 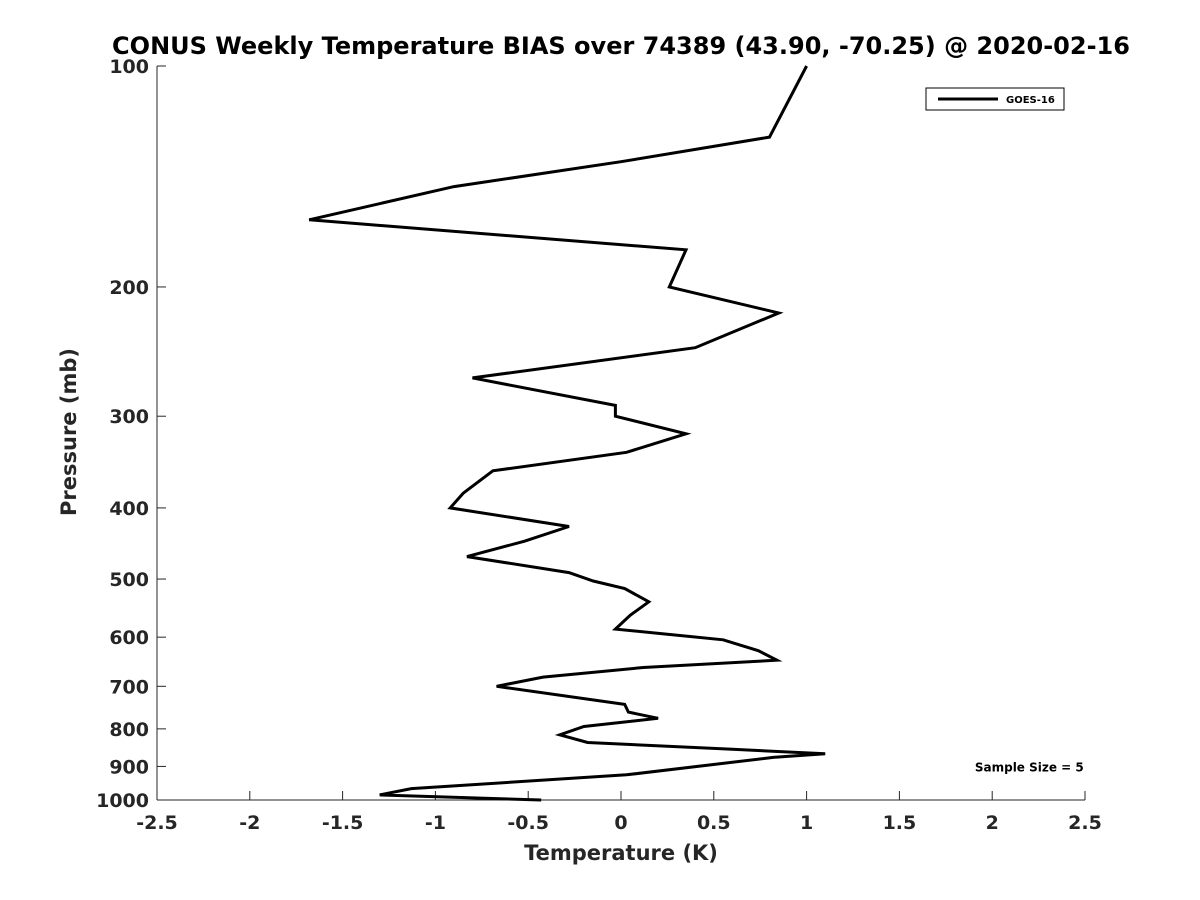 I want to click on x-tick-label: 2.5, so click(x=1085, y=823).